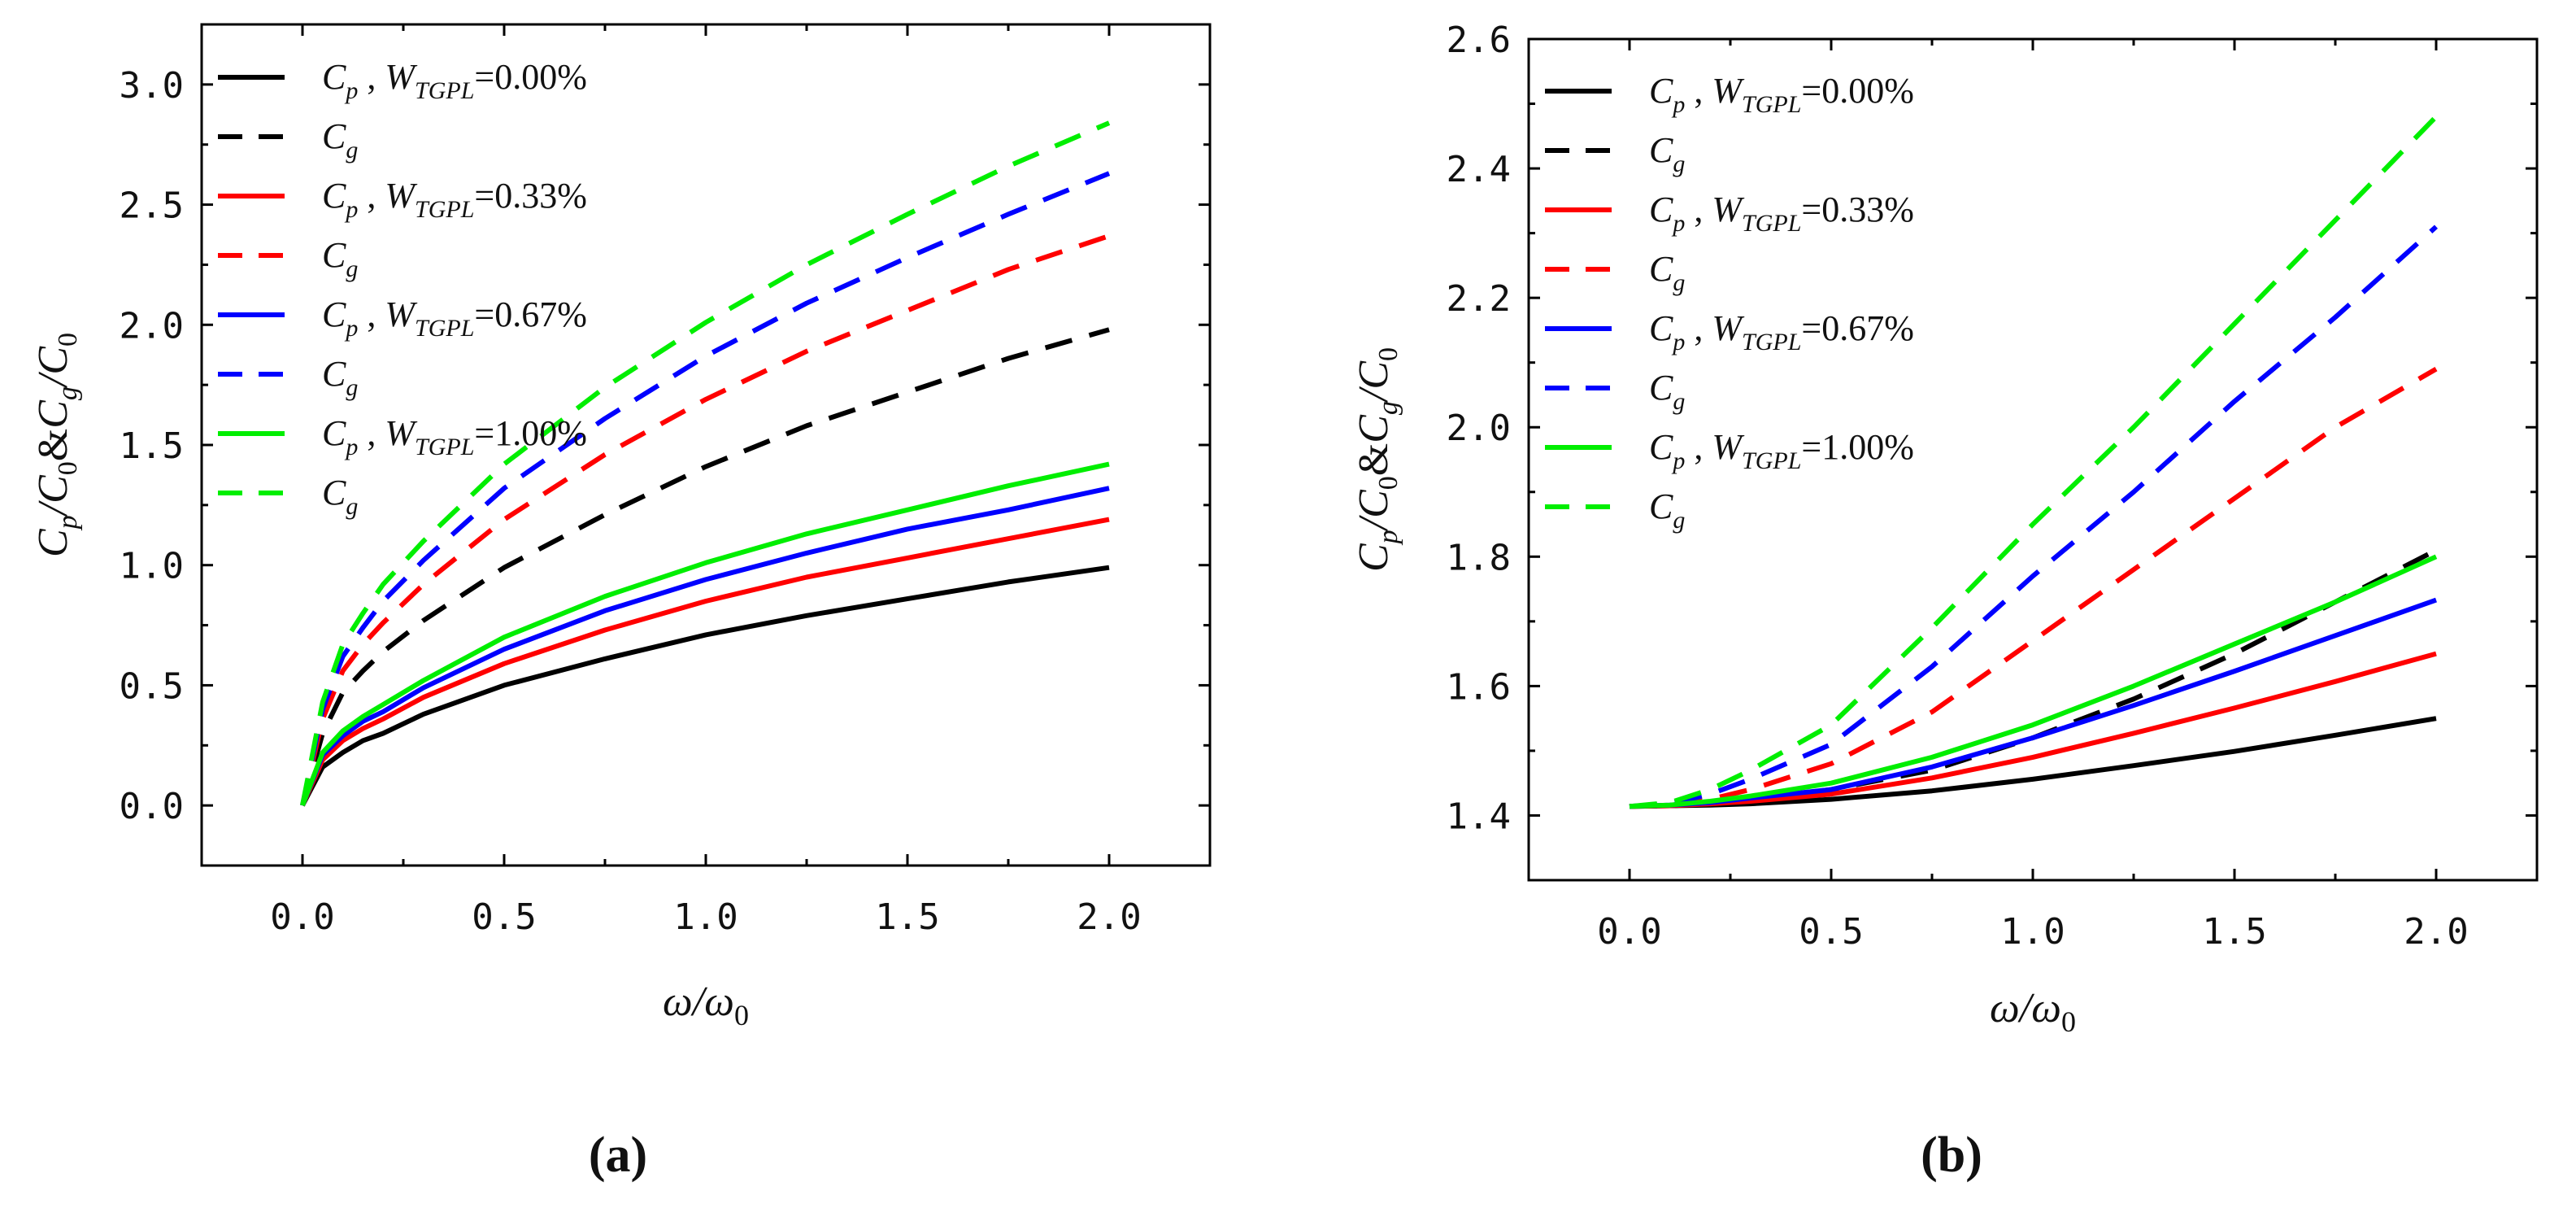 This screenshot has width=2576, height=1208. Describe the element at coordinates (302, 917) in the screenshot. I see `panel-a-xtick-label: 0.0` at that location.